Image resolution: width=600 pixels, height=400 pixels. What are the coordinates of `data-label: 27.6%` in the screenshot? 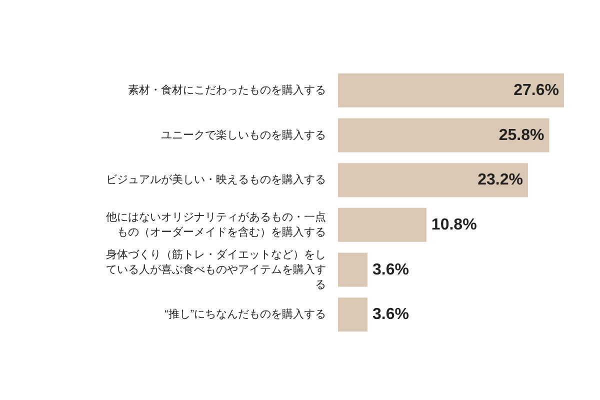 It's located at (536, 90).